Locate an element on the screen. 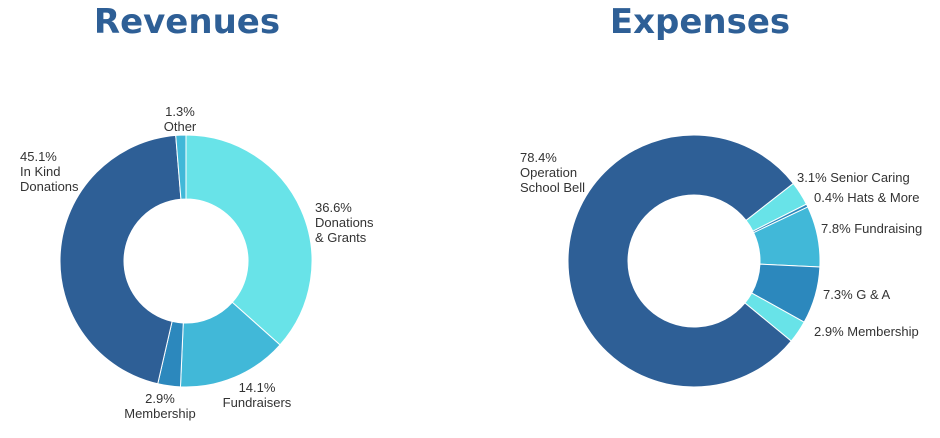  revenues-slice-label-2-line-0: 2.9% is located at coordinates (160, 398).